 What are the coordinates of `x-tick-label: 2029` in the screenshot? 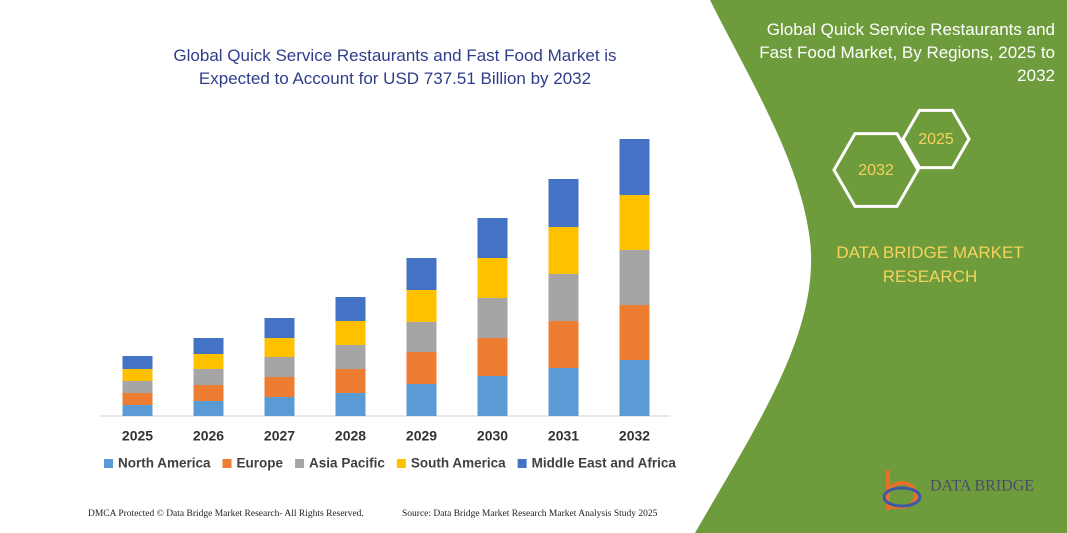 It's located at (421, 436).